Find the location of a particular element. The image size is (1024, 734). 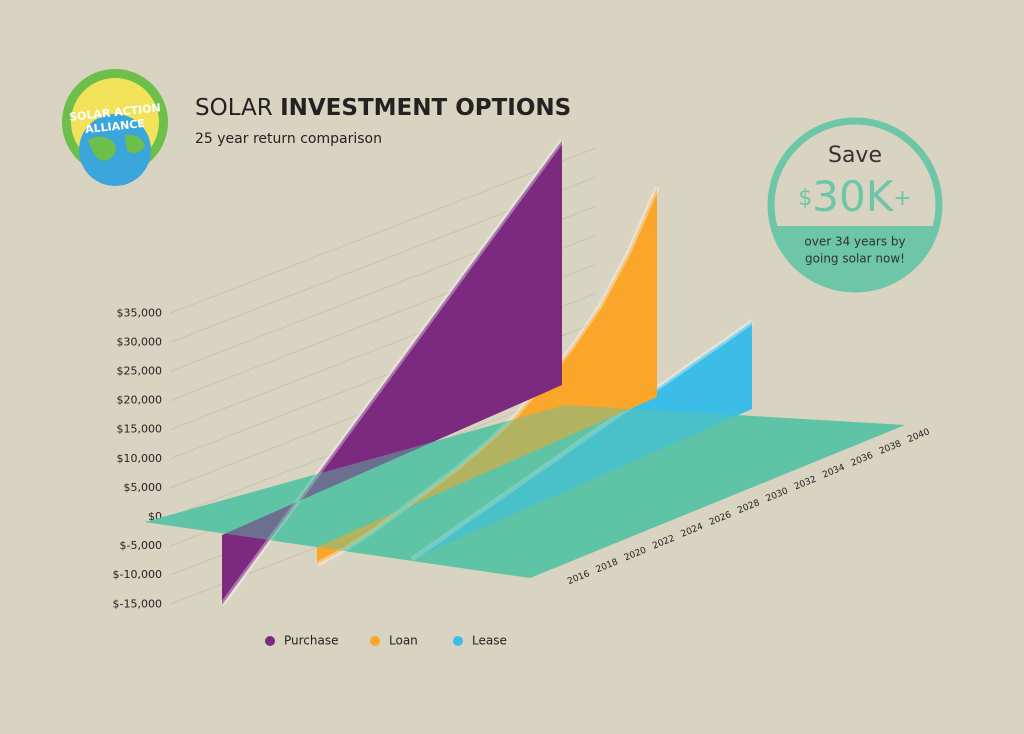

y-tick-label: $35,000 is located at coordinates (140, 312).